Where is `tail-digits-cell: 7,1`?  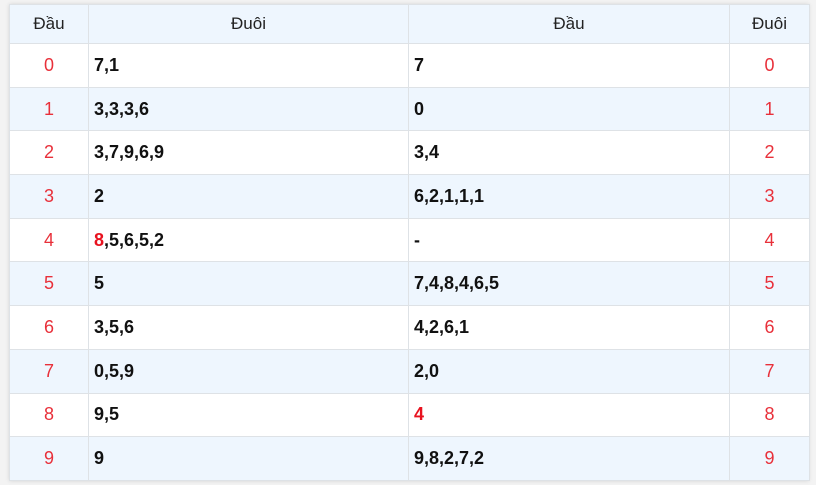
tail-digits-cell: 7,1 is located at coordinates (248, 65).